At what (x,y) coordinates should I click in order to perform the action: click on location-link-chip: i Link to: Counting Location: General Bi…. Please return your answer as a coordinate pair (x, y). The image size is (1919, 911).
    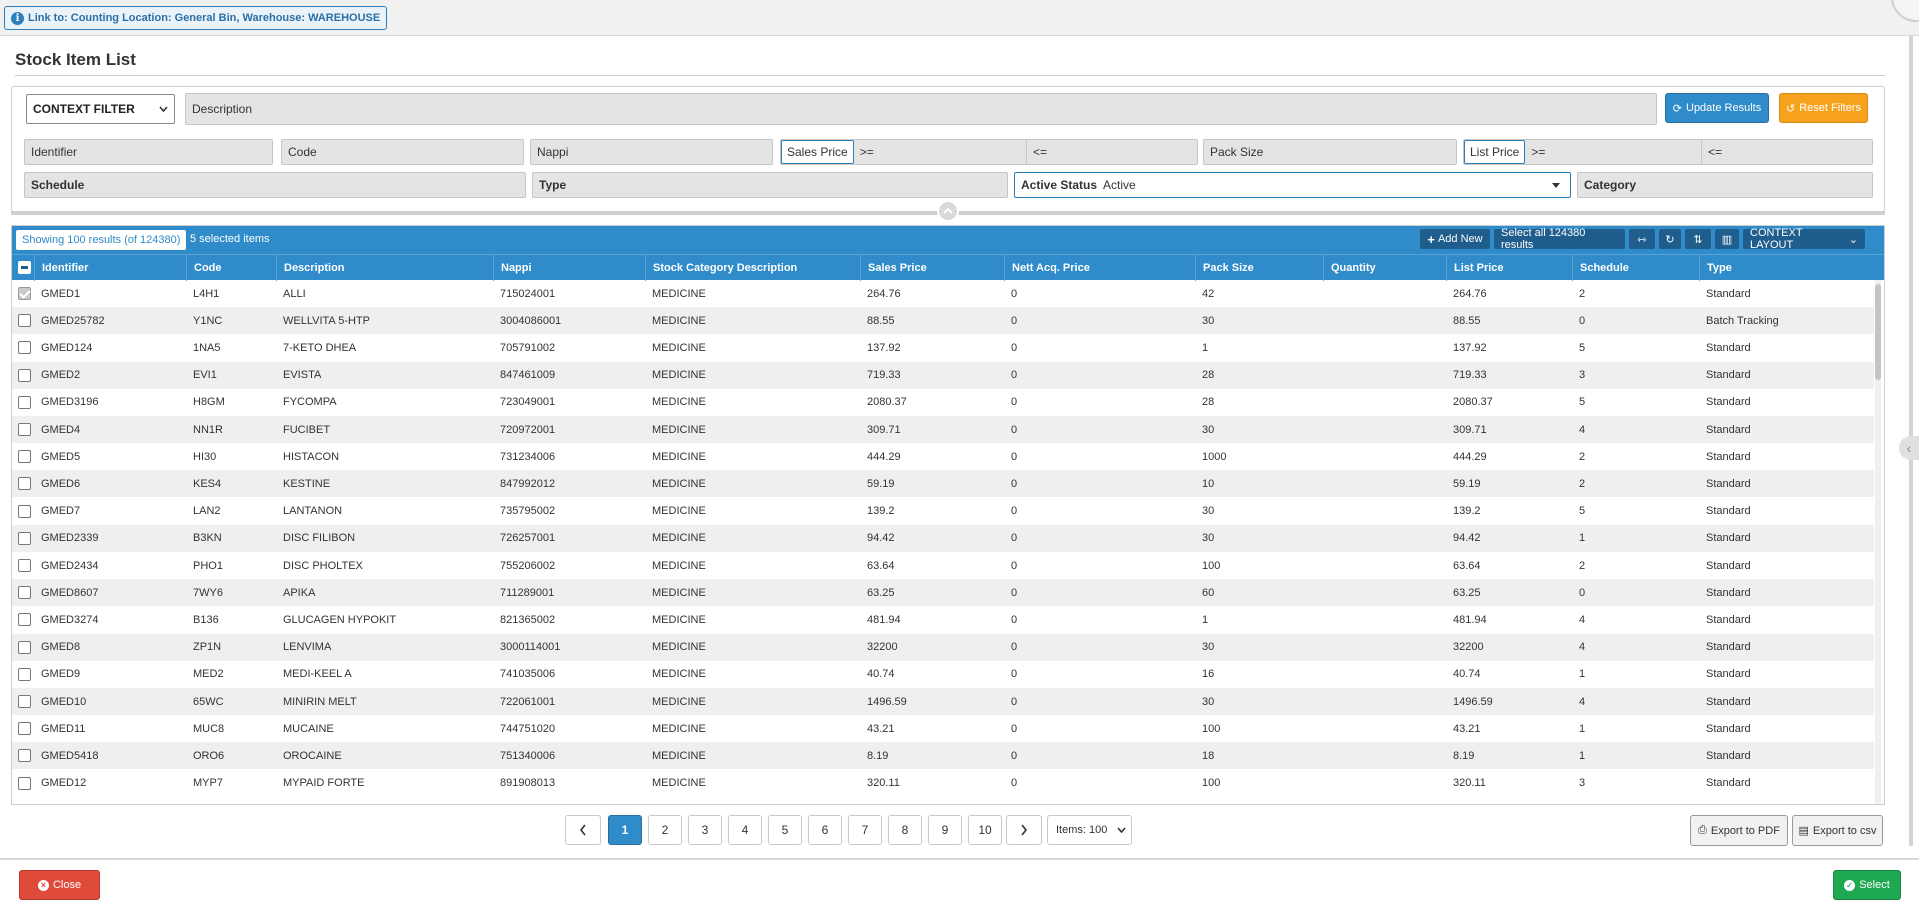
    Looking at the image, I should click on (196, 18).